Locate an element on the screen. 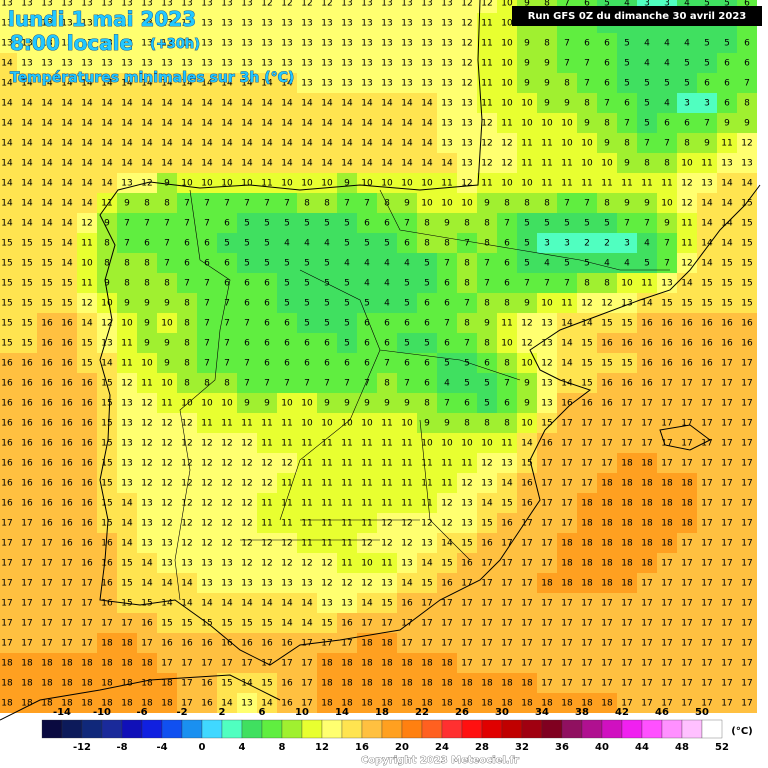  colorbar-label: 28 is located at coordinates (482, 747).